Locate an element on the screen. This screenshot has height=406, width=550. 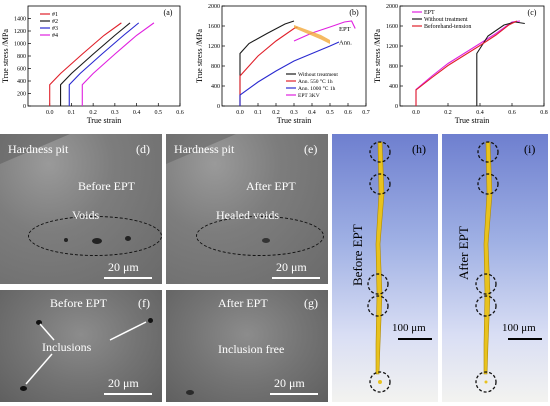
legend-label: EPT 3KV is located at coordinates (309, 96).